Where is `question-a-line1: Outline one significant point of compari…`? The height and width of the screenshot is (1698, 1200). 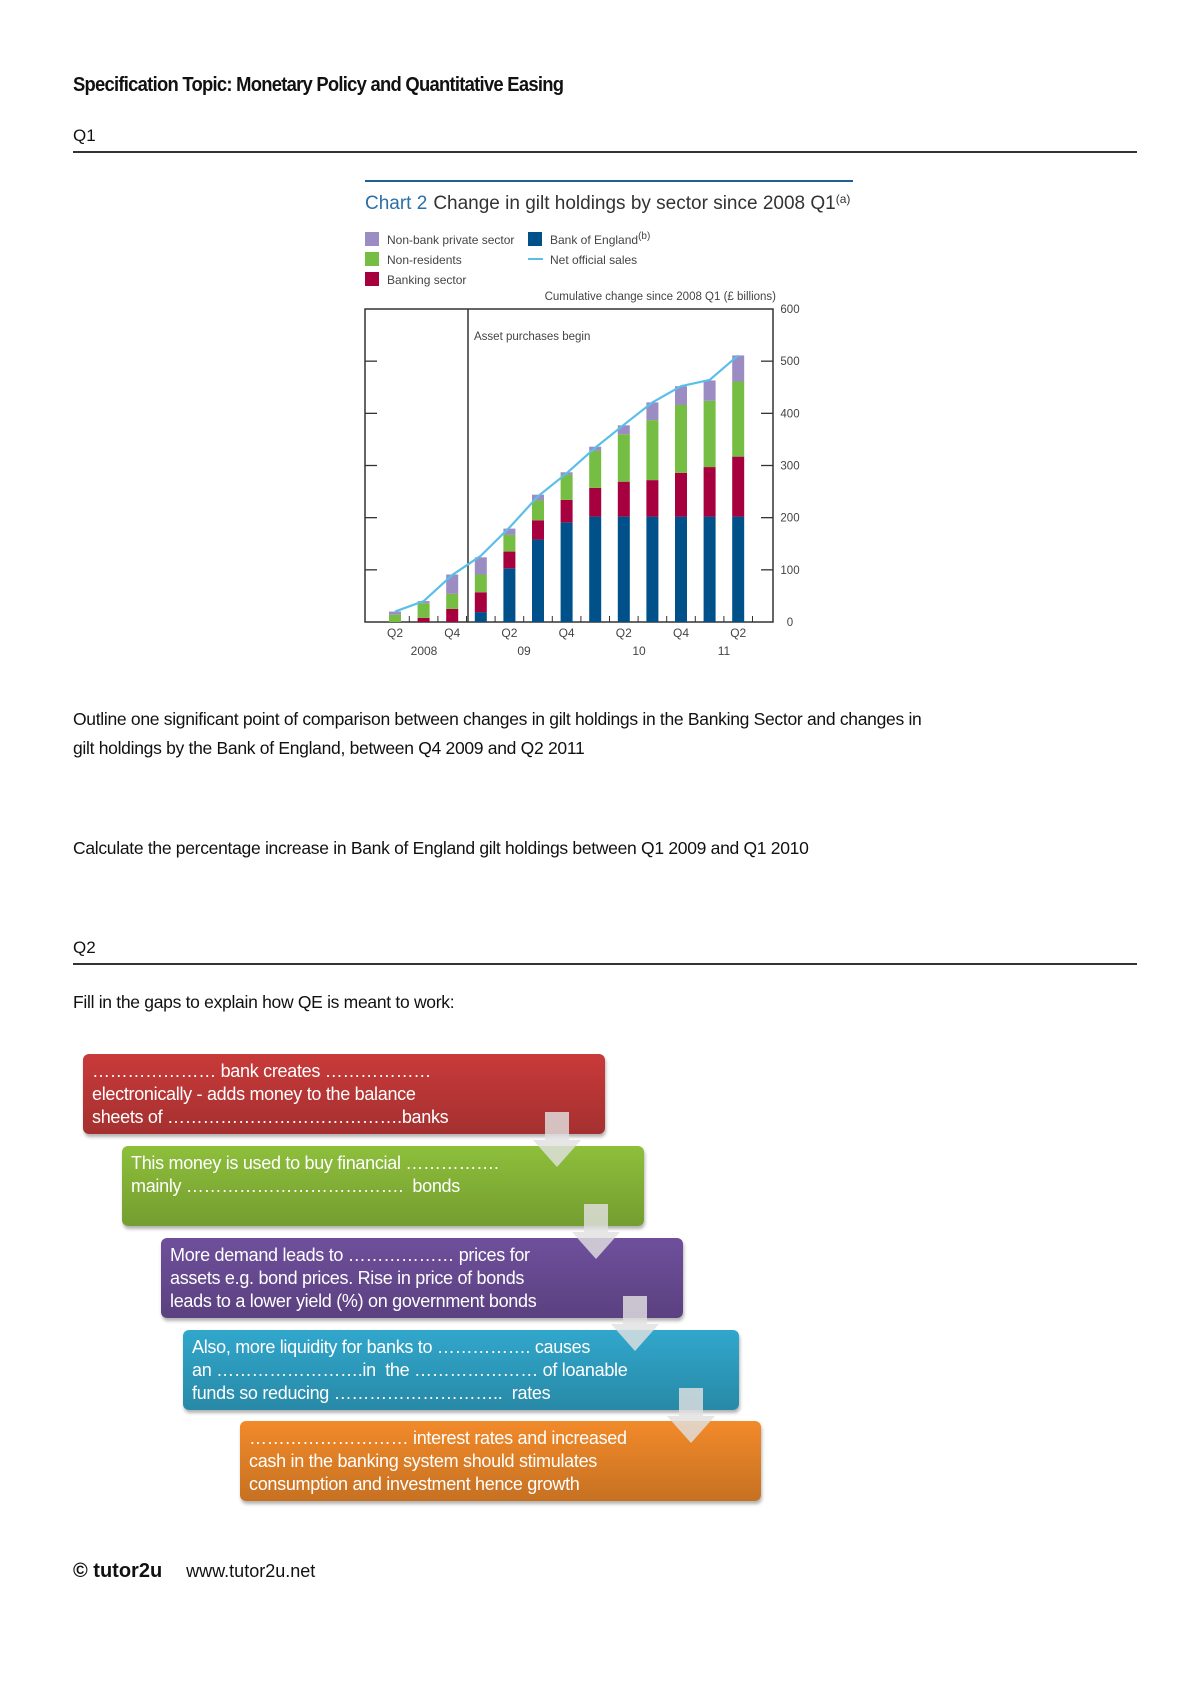 question-a-line1: Outline one significant point of compari… is located at coordinates (497, 719).